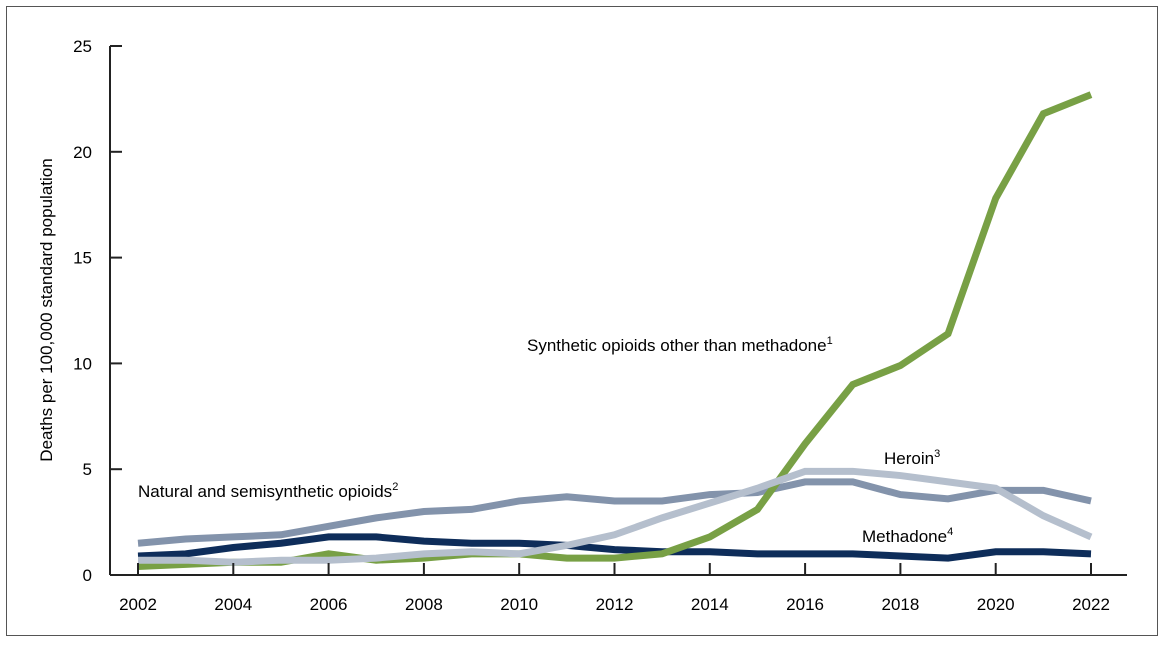 The height and width of the screenshot is (646, 1172). What do you see at coordinates (996, 604) in the screenshot?
I see `x-tick-label: 2020` at bounding box center [996, 604].